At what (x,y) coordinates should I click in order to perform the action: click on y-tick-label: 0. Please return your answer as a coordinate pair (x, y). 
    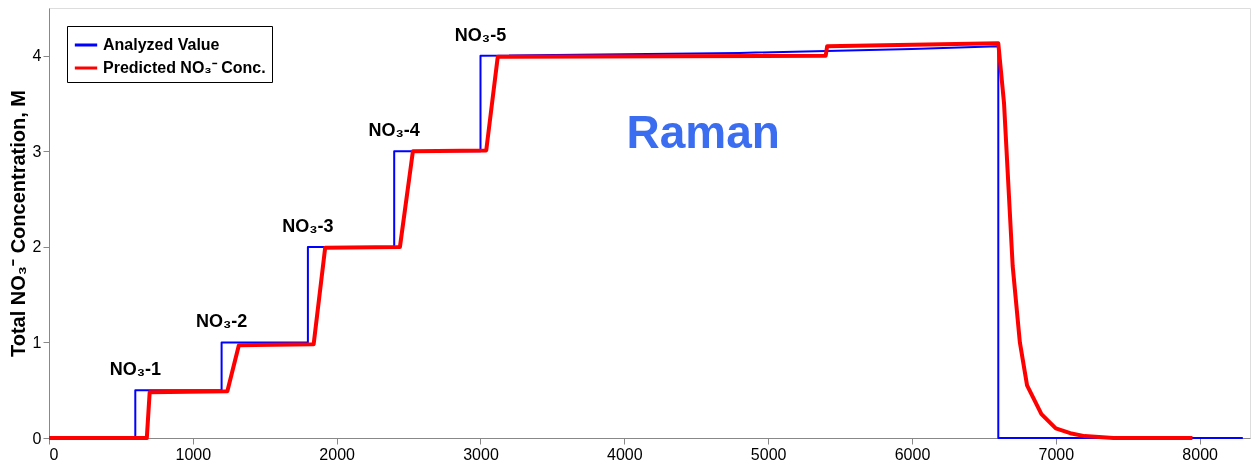
    Looking at the image, I should click on (37, 438).